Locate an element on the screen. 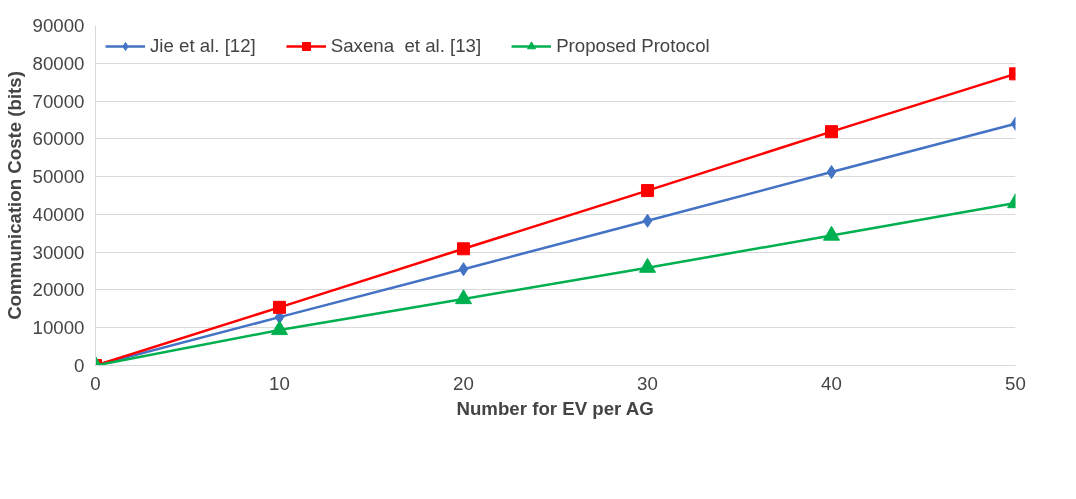  x-tick-label: 40 is located at coordinates (831, 383).